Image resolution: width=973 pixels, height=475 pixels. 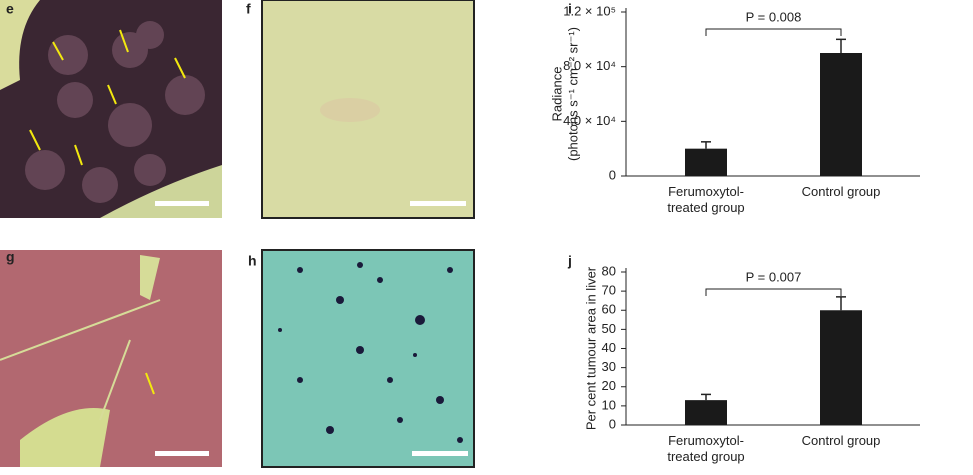 What do you see at coordinates (609, 404) in the screenshot?
I see `y-tick-label: 10` at bounding box center [609, 404].